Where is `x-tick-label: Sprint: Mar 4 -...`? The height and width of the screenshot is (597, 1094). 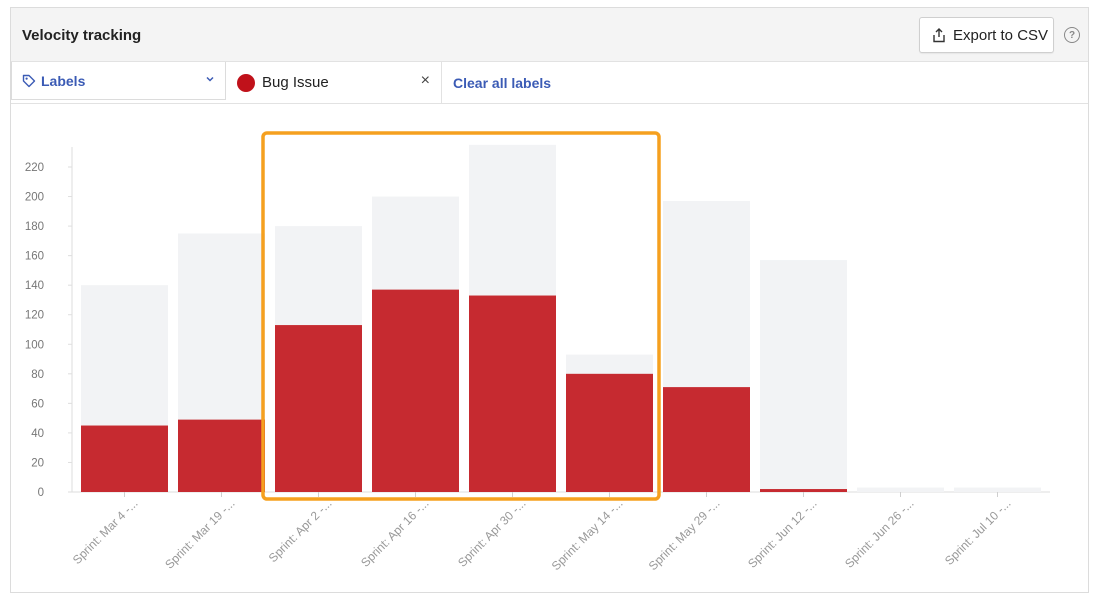 x-tick-label: Sprint: Mar 4 -... is located at coordinates (105, 531).